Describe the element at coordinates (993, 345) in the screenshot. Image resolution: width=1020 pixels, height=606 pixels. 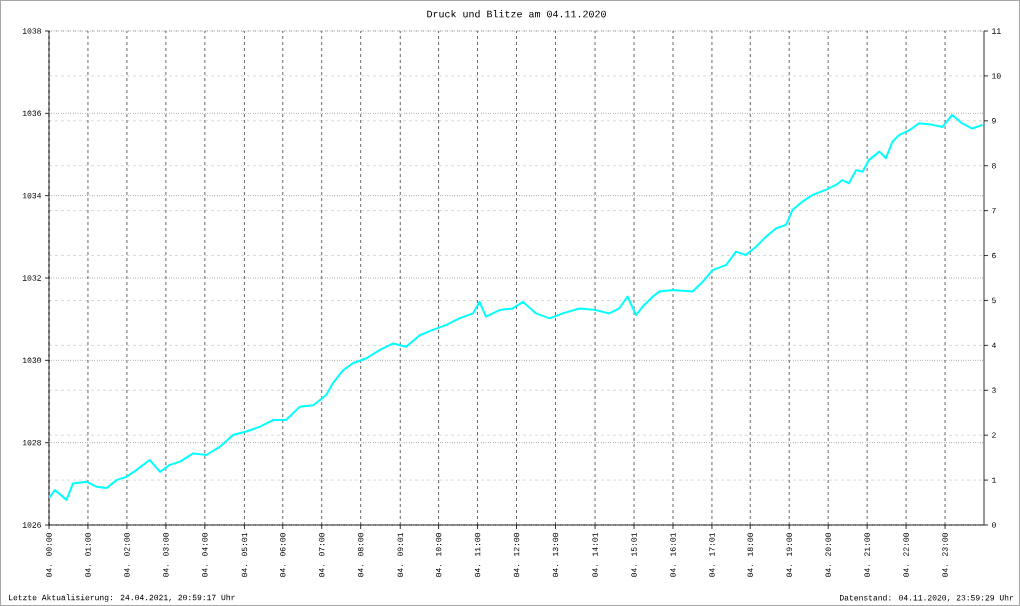
I see `y2-tick-label: 4` at that location.